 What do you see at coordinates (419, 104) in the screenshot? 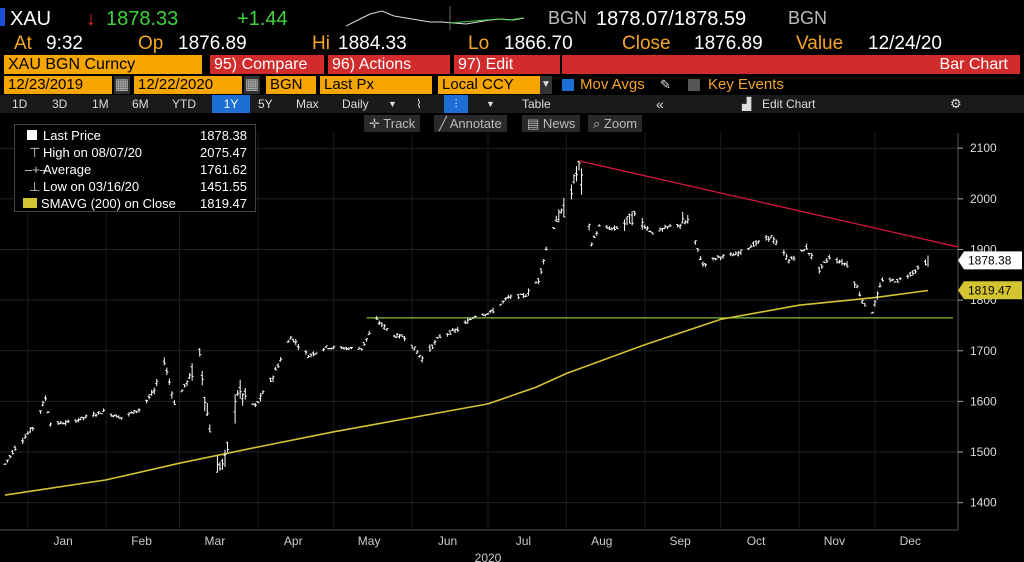
I see `line-chart-icon: ⌇` at bounding box center [419, 104].